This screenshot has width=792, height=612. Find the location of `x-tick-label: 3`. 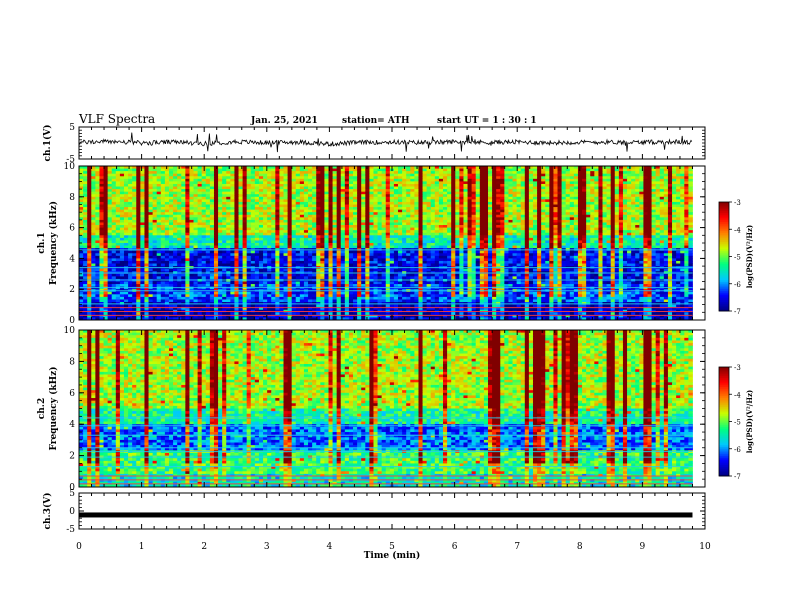

x-tick-label: 3 is located at coordinates (267, 547).